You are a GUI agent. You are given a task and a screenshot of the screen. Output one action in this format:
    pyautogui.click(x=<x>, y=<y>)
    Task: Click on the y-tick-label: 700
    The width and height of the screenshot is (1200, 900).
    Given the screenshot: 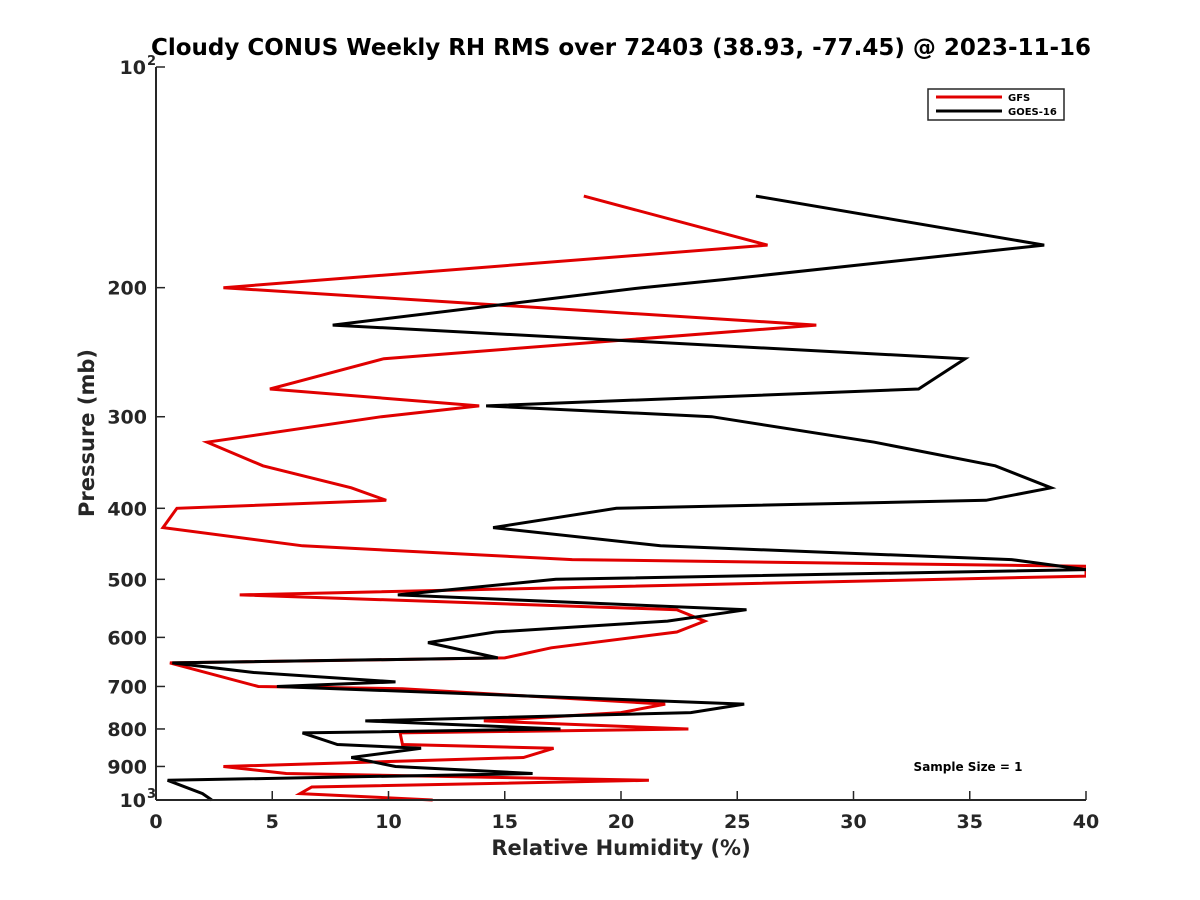 What is the action you would take?
    pyautogui.click(x=127, y=687)
    